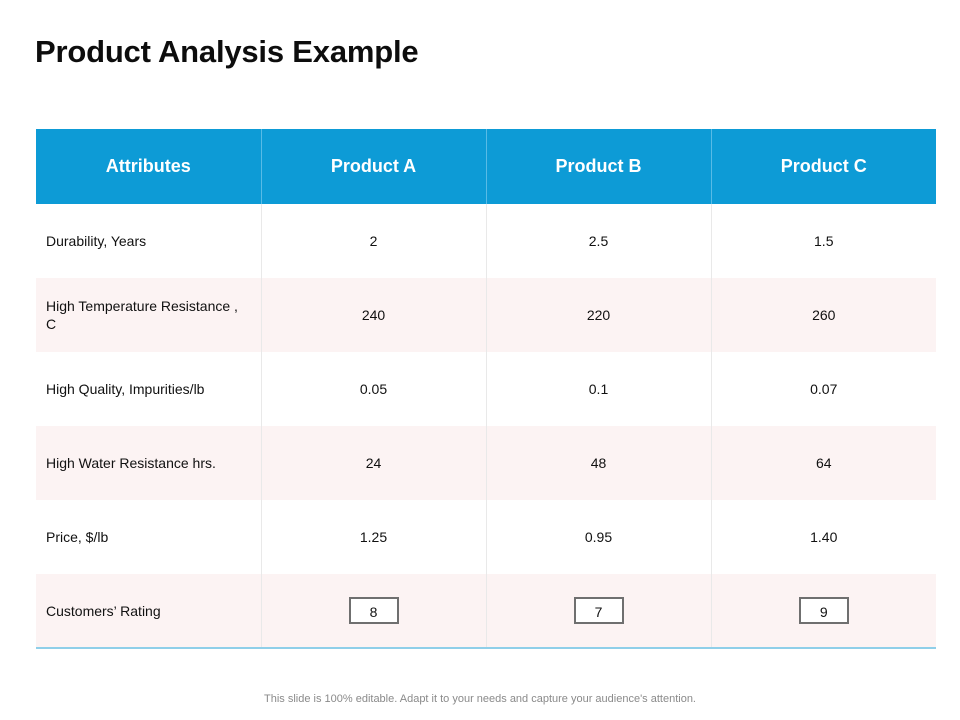 The height and width of the screenshot is (720, 960). I want to click on value-cell-product-c: 0.07, so click(824, 389).